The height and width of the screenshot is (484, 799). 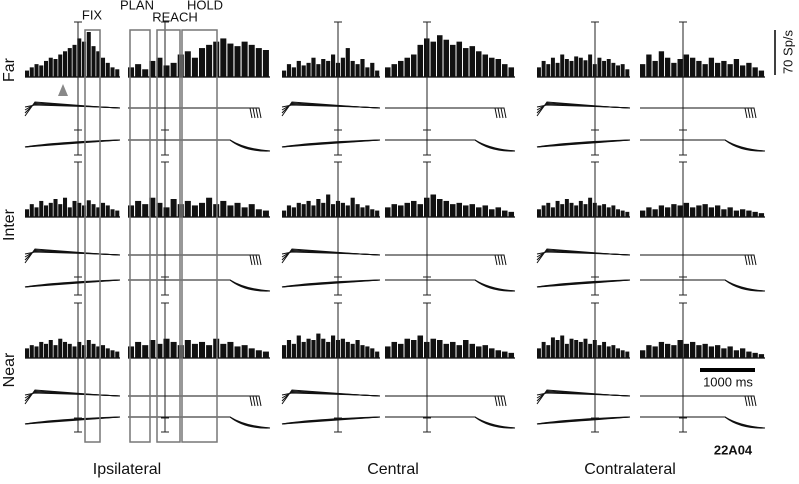 I want to click on row-label: Near, so click(x=9, y=369).